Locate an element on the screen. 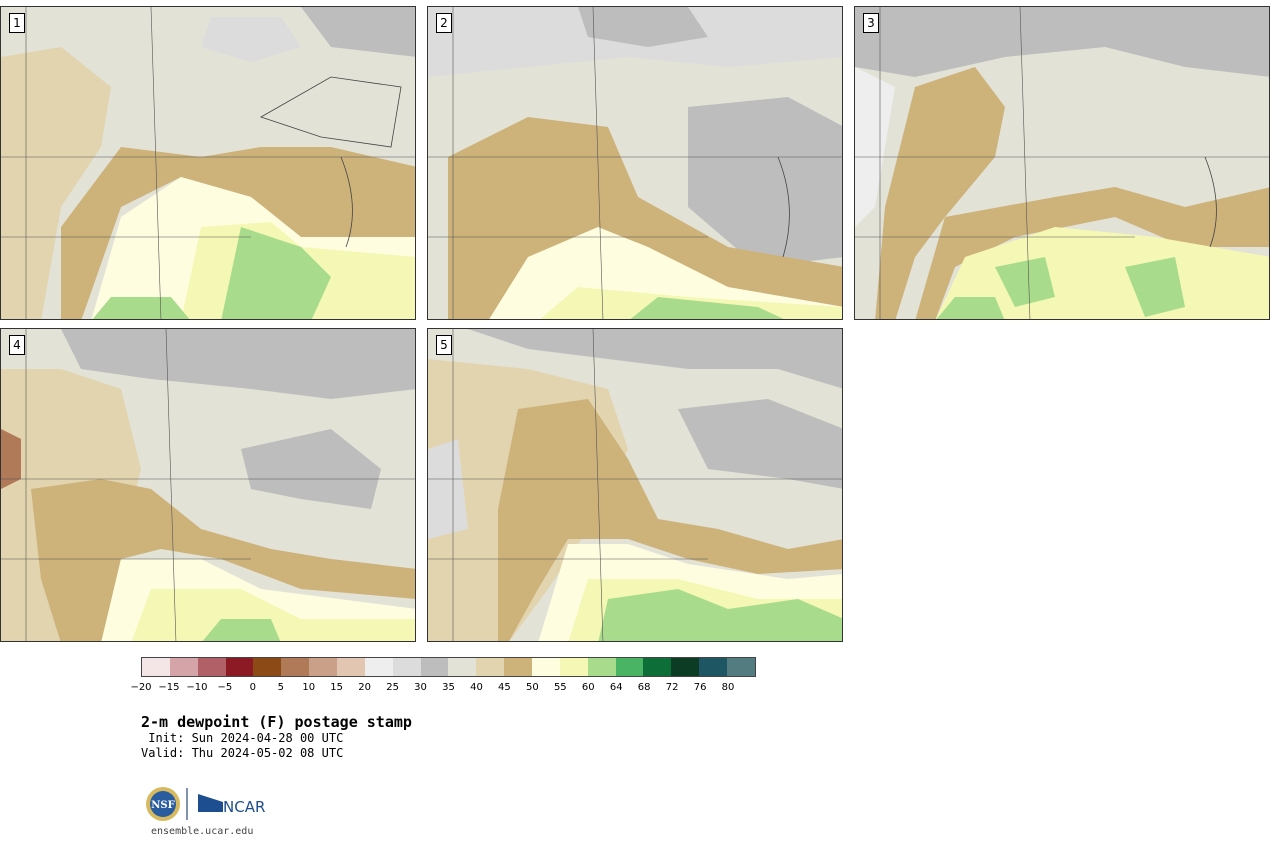 Image resolution: width=1280 pixels, height=844 pixels. site-url: ensemble.ucar.edu is located at coordinates (202, 831).